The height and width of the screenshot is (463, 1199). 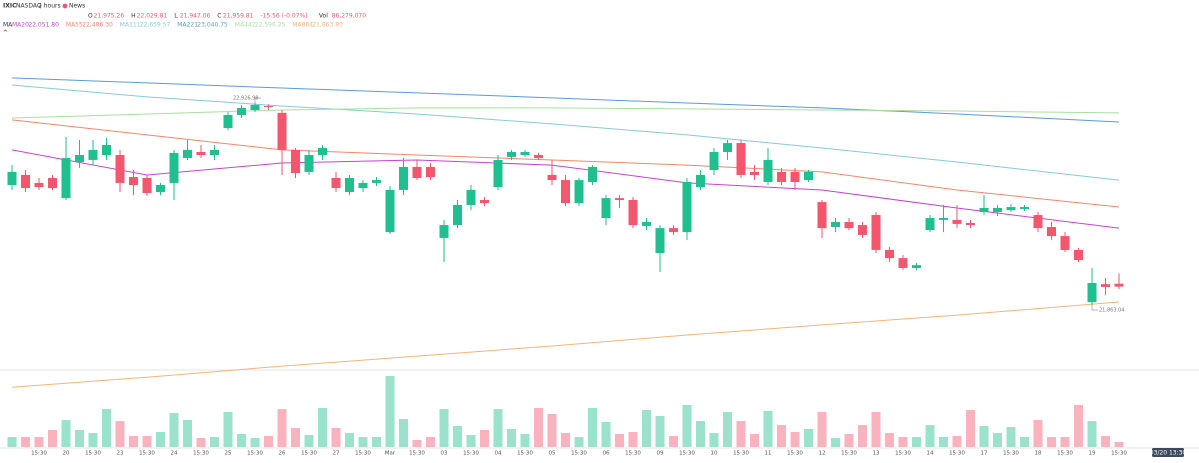 What do you see at coordinates (606, 454) in the screenshot?
I see `x-tick-label: 06` at bounding box center [606, 454].